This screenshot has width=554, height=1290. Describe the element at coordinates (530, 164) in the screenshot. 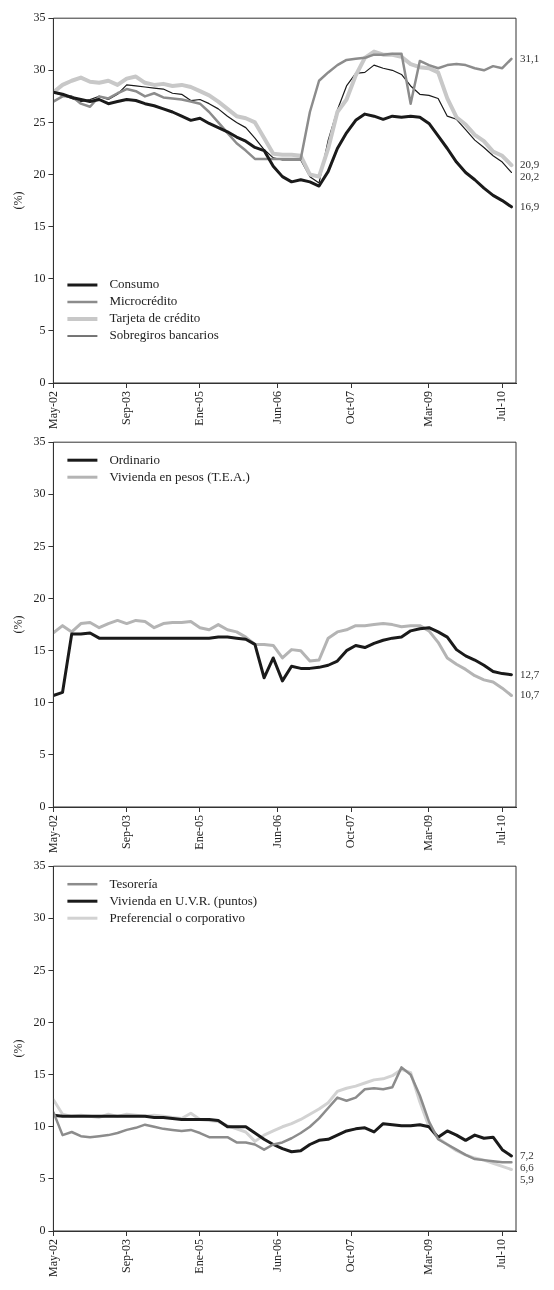

I see `annotation: 20,9` at that location.